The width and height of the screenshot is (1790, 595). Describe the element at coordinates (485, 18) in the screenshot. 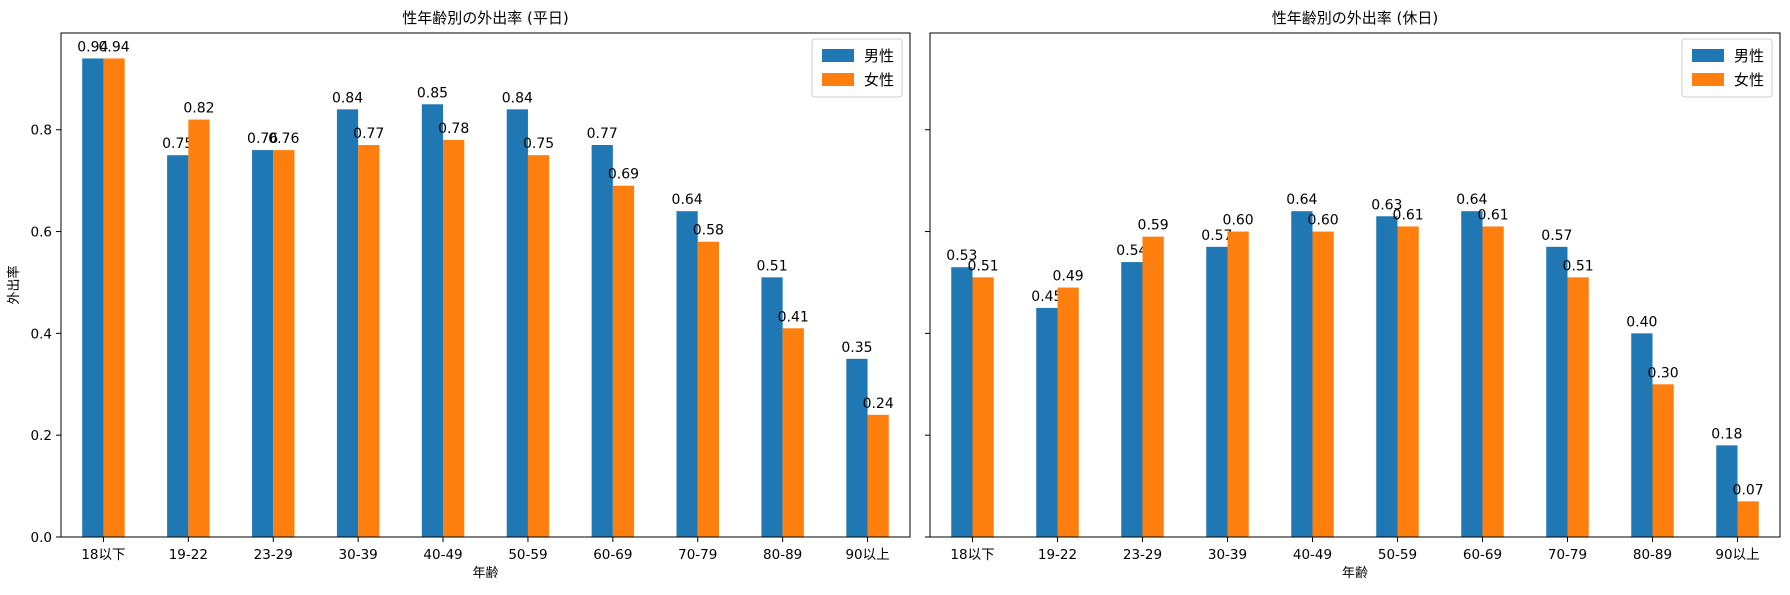

I see `chart-title: 性年齢別の外出率 (平日)` at that location.